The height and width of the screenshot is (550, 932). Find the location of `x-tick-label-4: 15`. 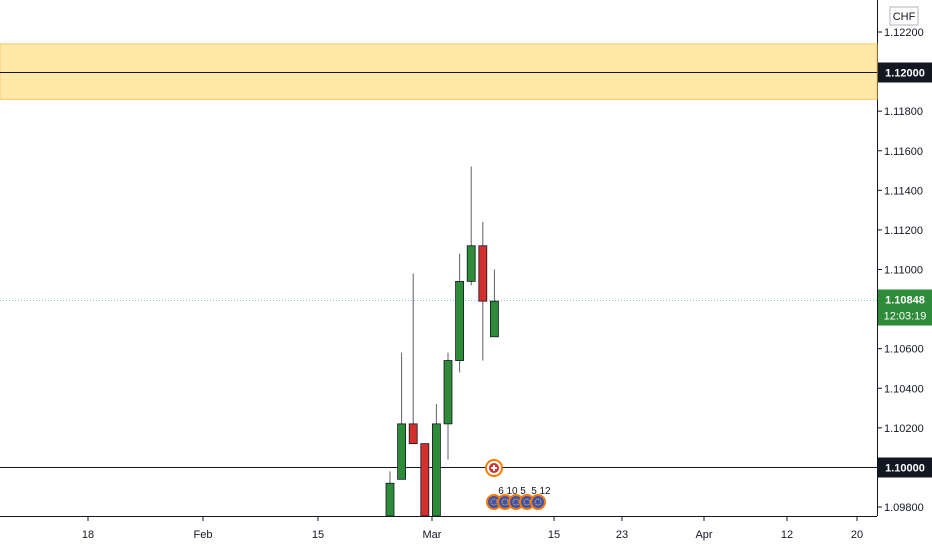

x-tick-label-4: 15 is located at coordinates (554, 535).